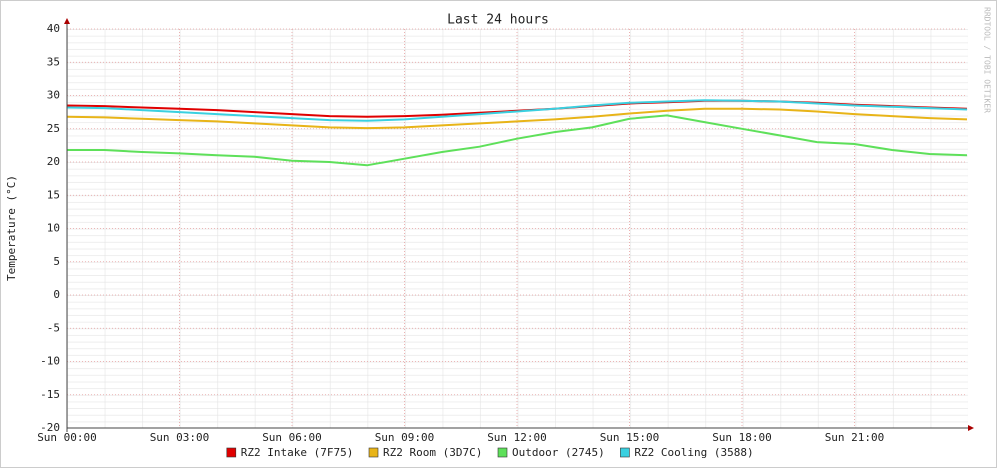 Image resolution: width=997 pixels, height=468 pixels. I want to click on y-tick-label: 40, so click(53, 28).